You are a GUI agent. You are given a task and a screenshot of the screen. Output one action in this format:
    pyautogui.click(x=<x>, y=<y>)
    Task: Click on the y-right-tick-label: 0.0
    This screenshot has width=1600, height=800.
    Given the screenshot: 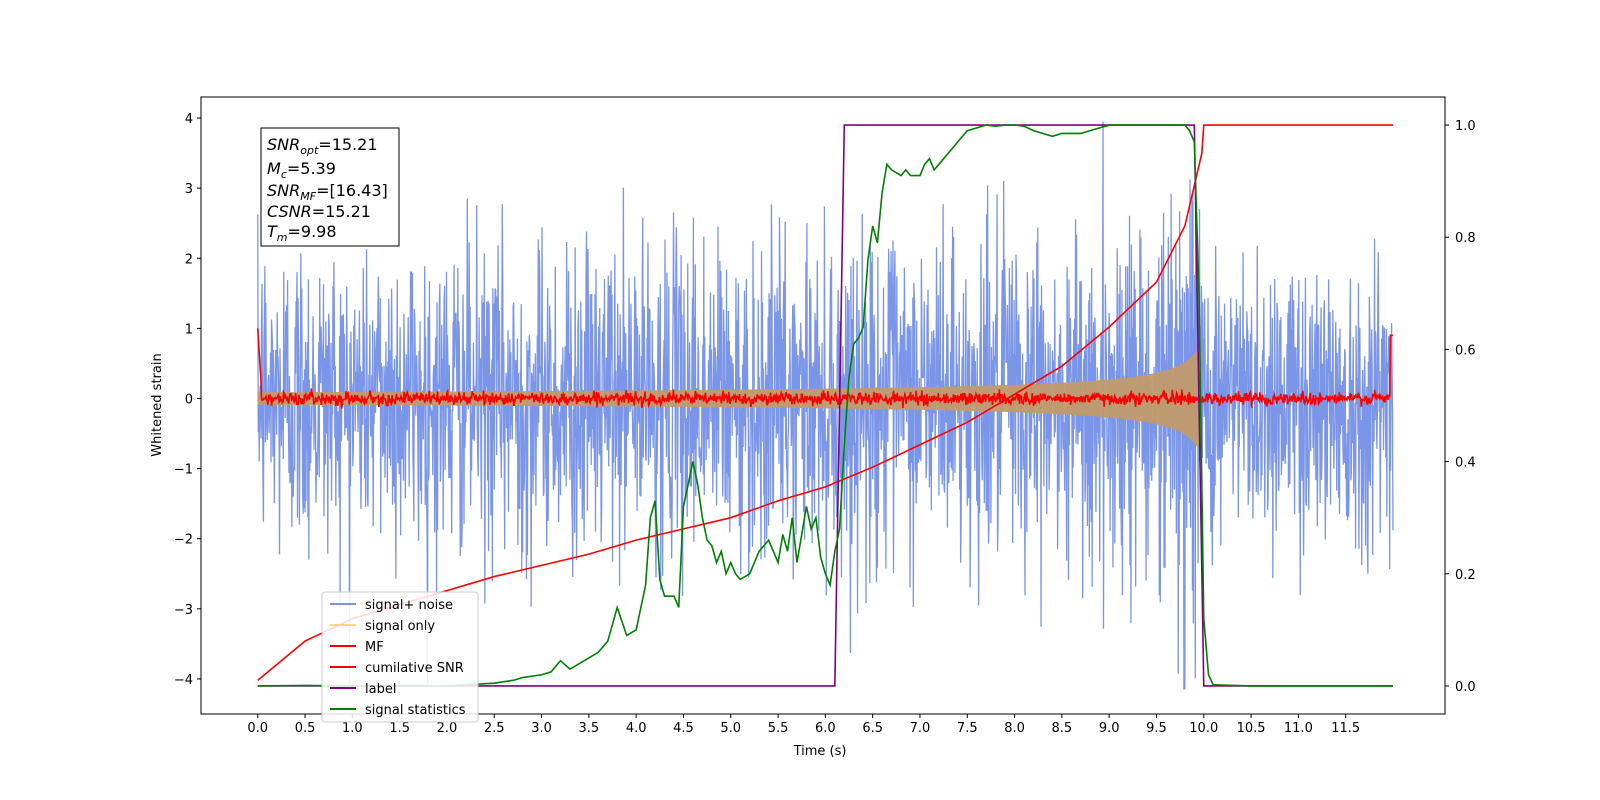 What is the action you would take?
    pyautogui.click(x=1465, y=687)
    